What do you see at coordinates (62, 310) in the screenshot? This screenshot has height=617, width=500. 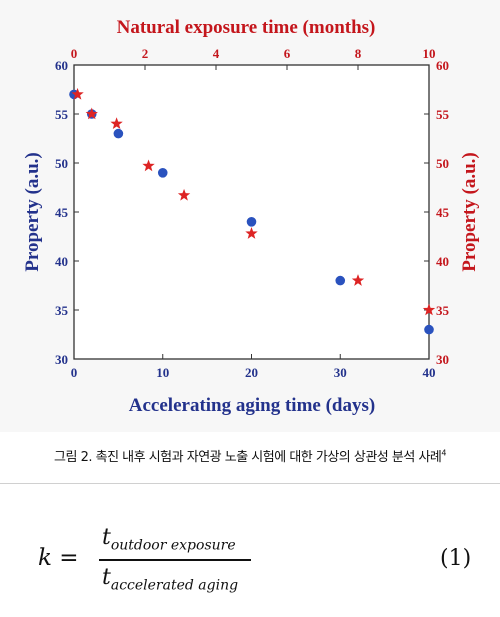 I see `y-tick-label: 35` at bounding box center [62, 310].